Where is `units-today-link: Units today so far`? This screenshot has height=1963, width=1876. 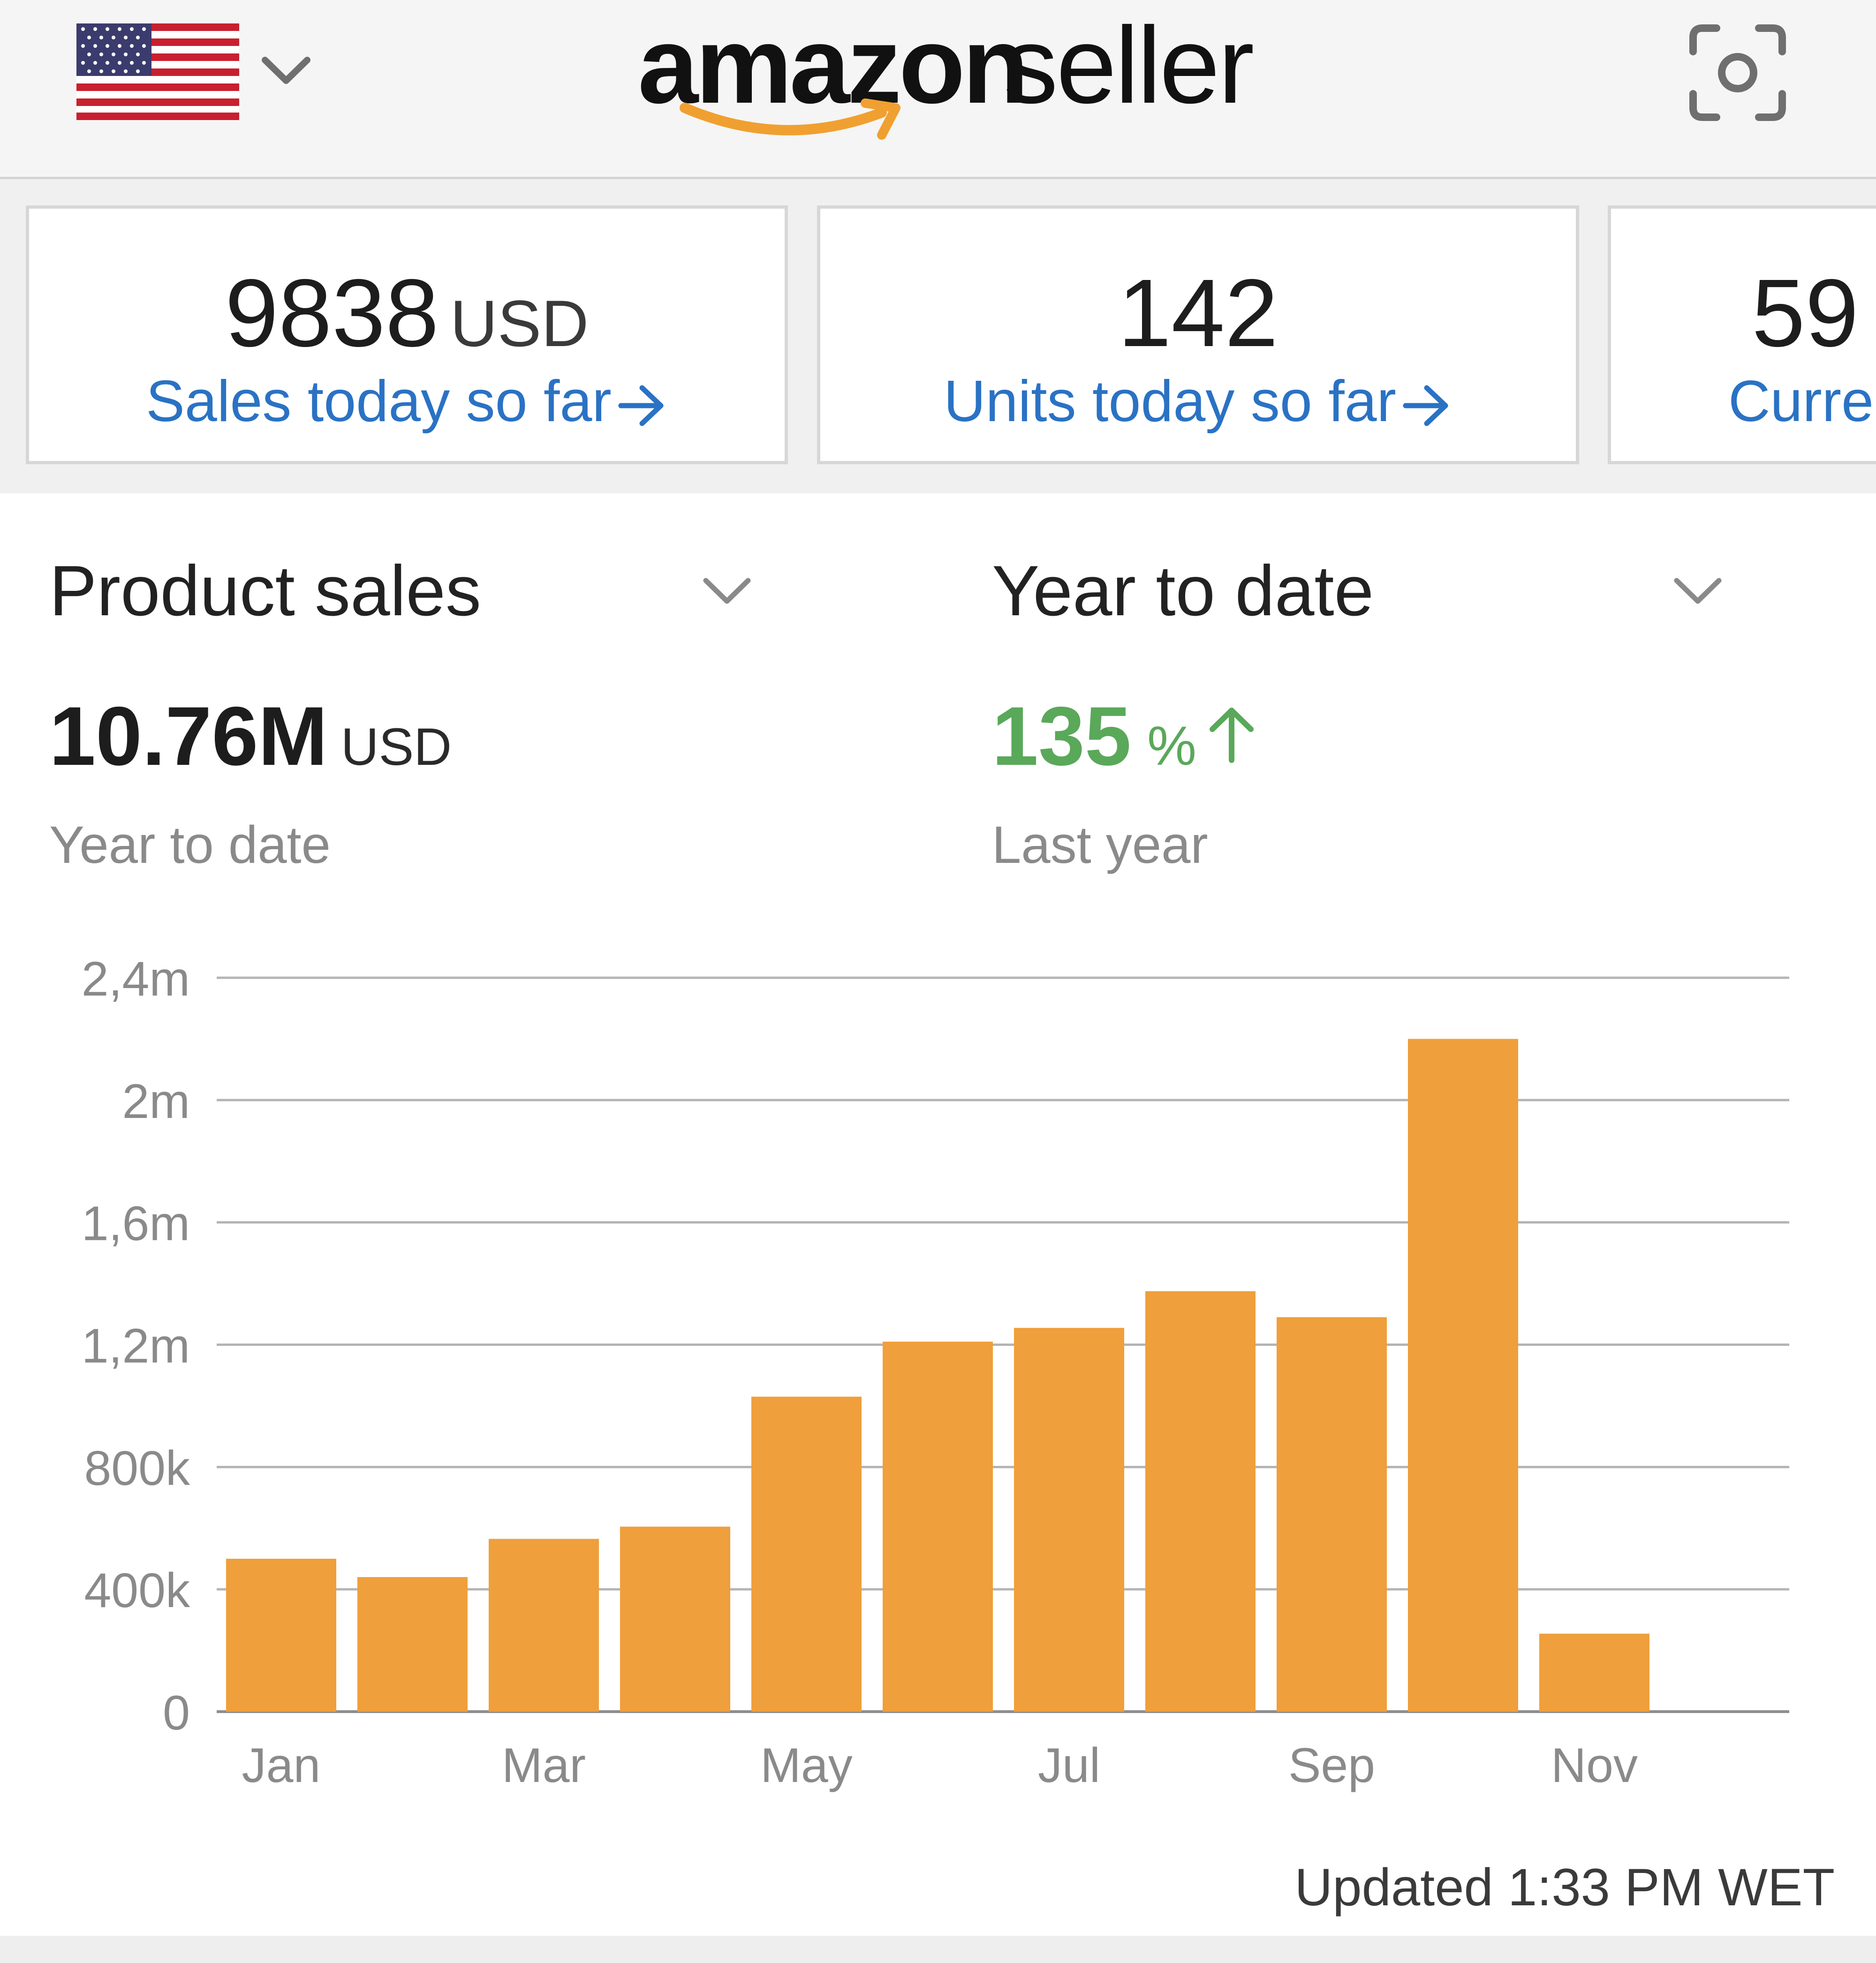 units-today-link: Units today so far is located at coordinates (1198, 401).